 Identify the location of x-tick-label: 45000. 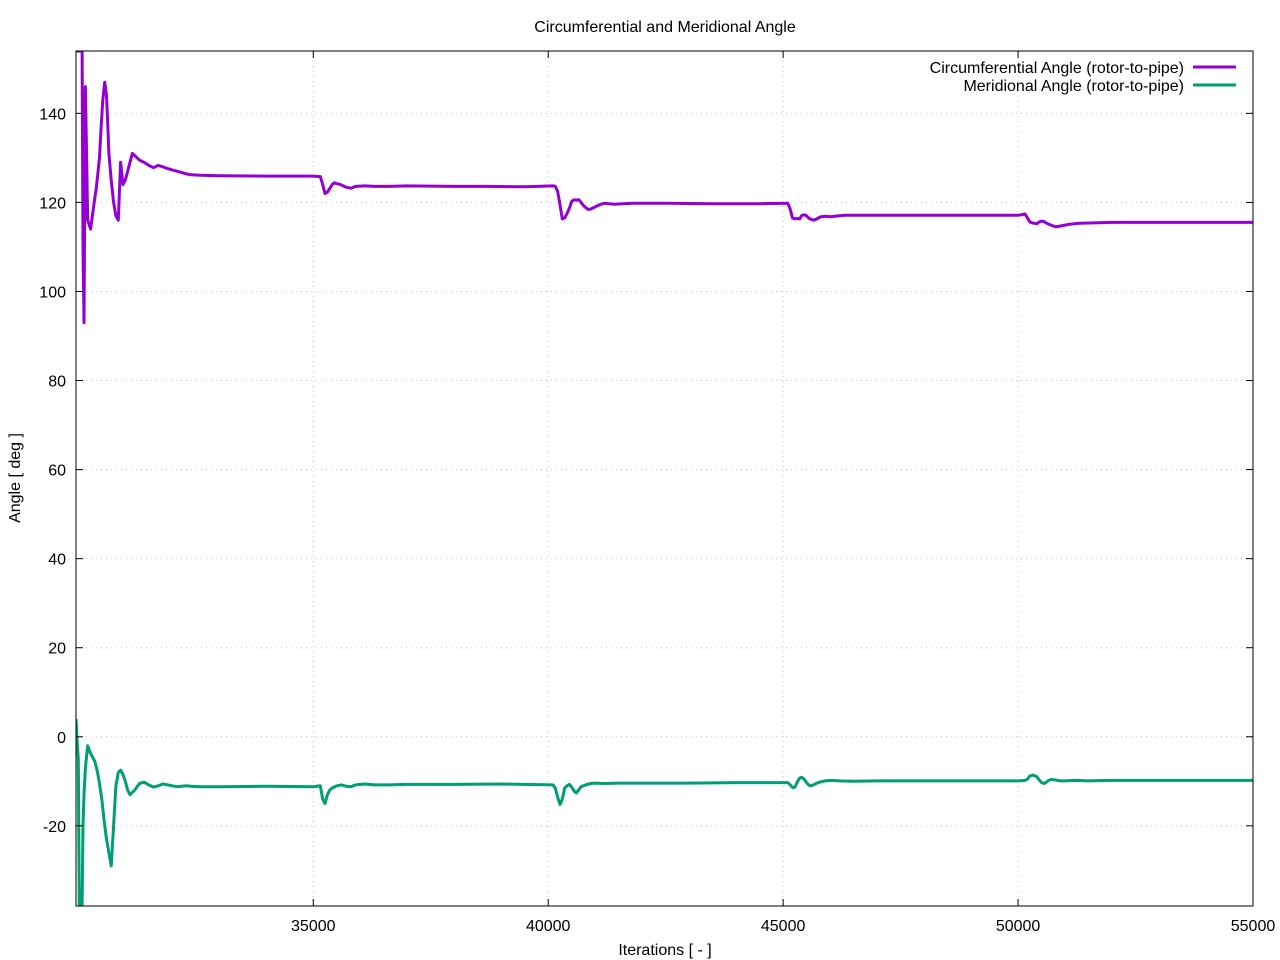
(783, 926).